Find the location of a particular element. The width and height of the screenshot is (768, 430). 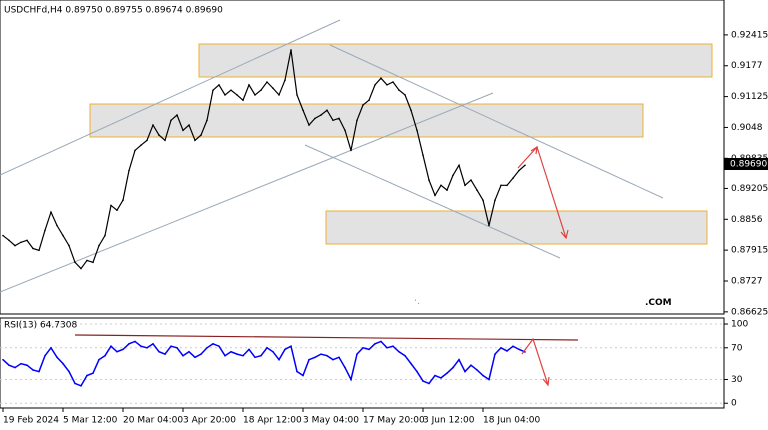

middle-zone is located at coordinates (366, 120).